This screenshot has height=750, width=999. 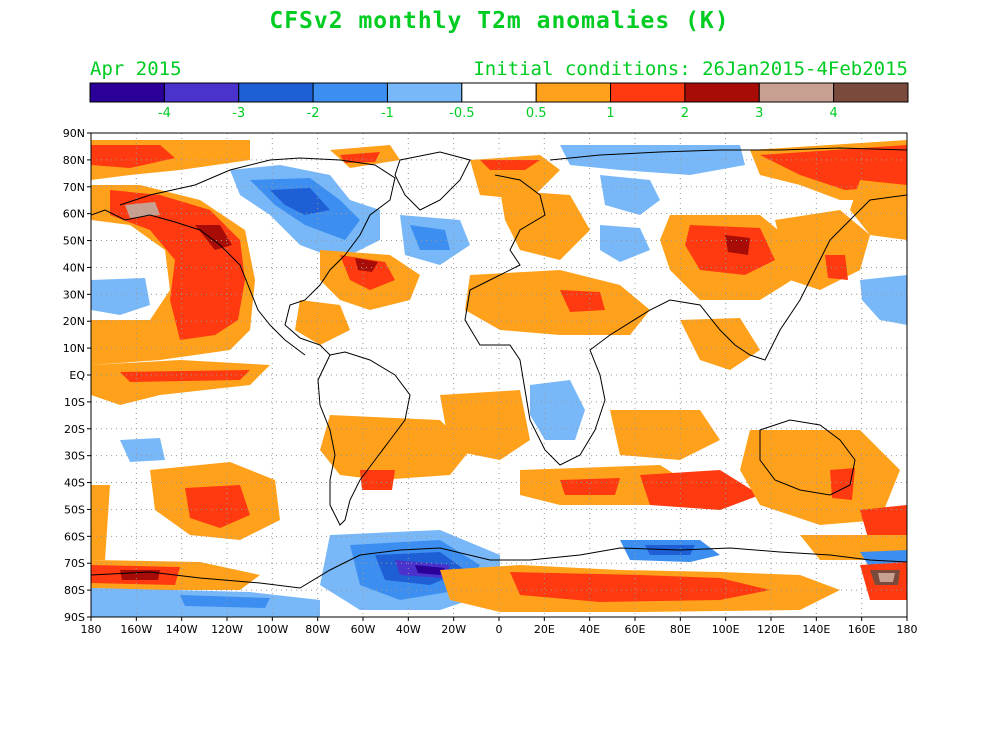 What do you see at coordinates (771, 629) in the screenshot?
I see `lon-label: 120E` at bounding box center [771, 629].